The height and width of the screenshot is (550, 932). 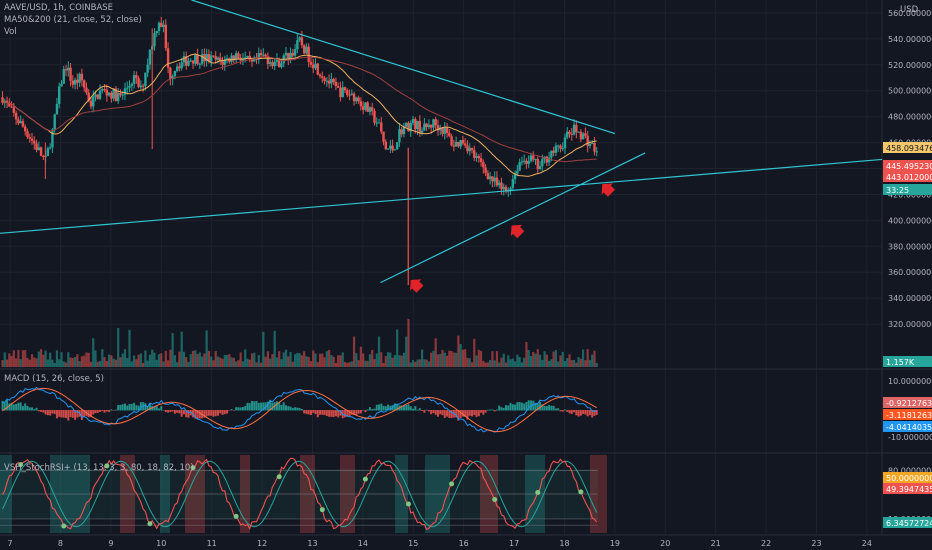 What do you see at coordinates (564, 543) in the screenshot?
I see `time-tick-label: 18` at bounding box center [564, 543].